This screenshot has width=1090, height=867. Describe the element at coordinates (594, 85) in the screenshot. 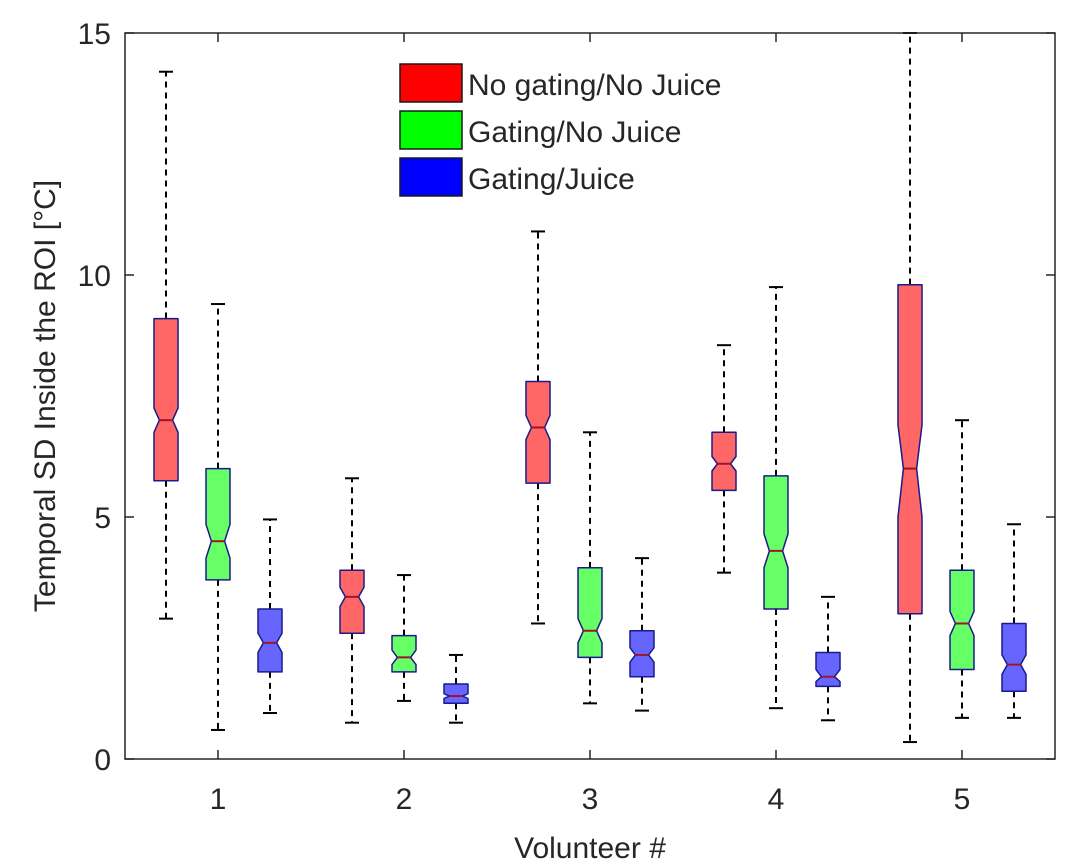

I see `legend-label: No gating/No Juice` at that location.